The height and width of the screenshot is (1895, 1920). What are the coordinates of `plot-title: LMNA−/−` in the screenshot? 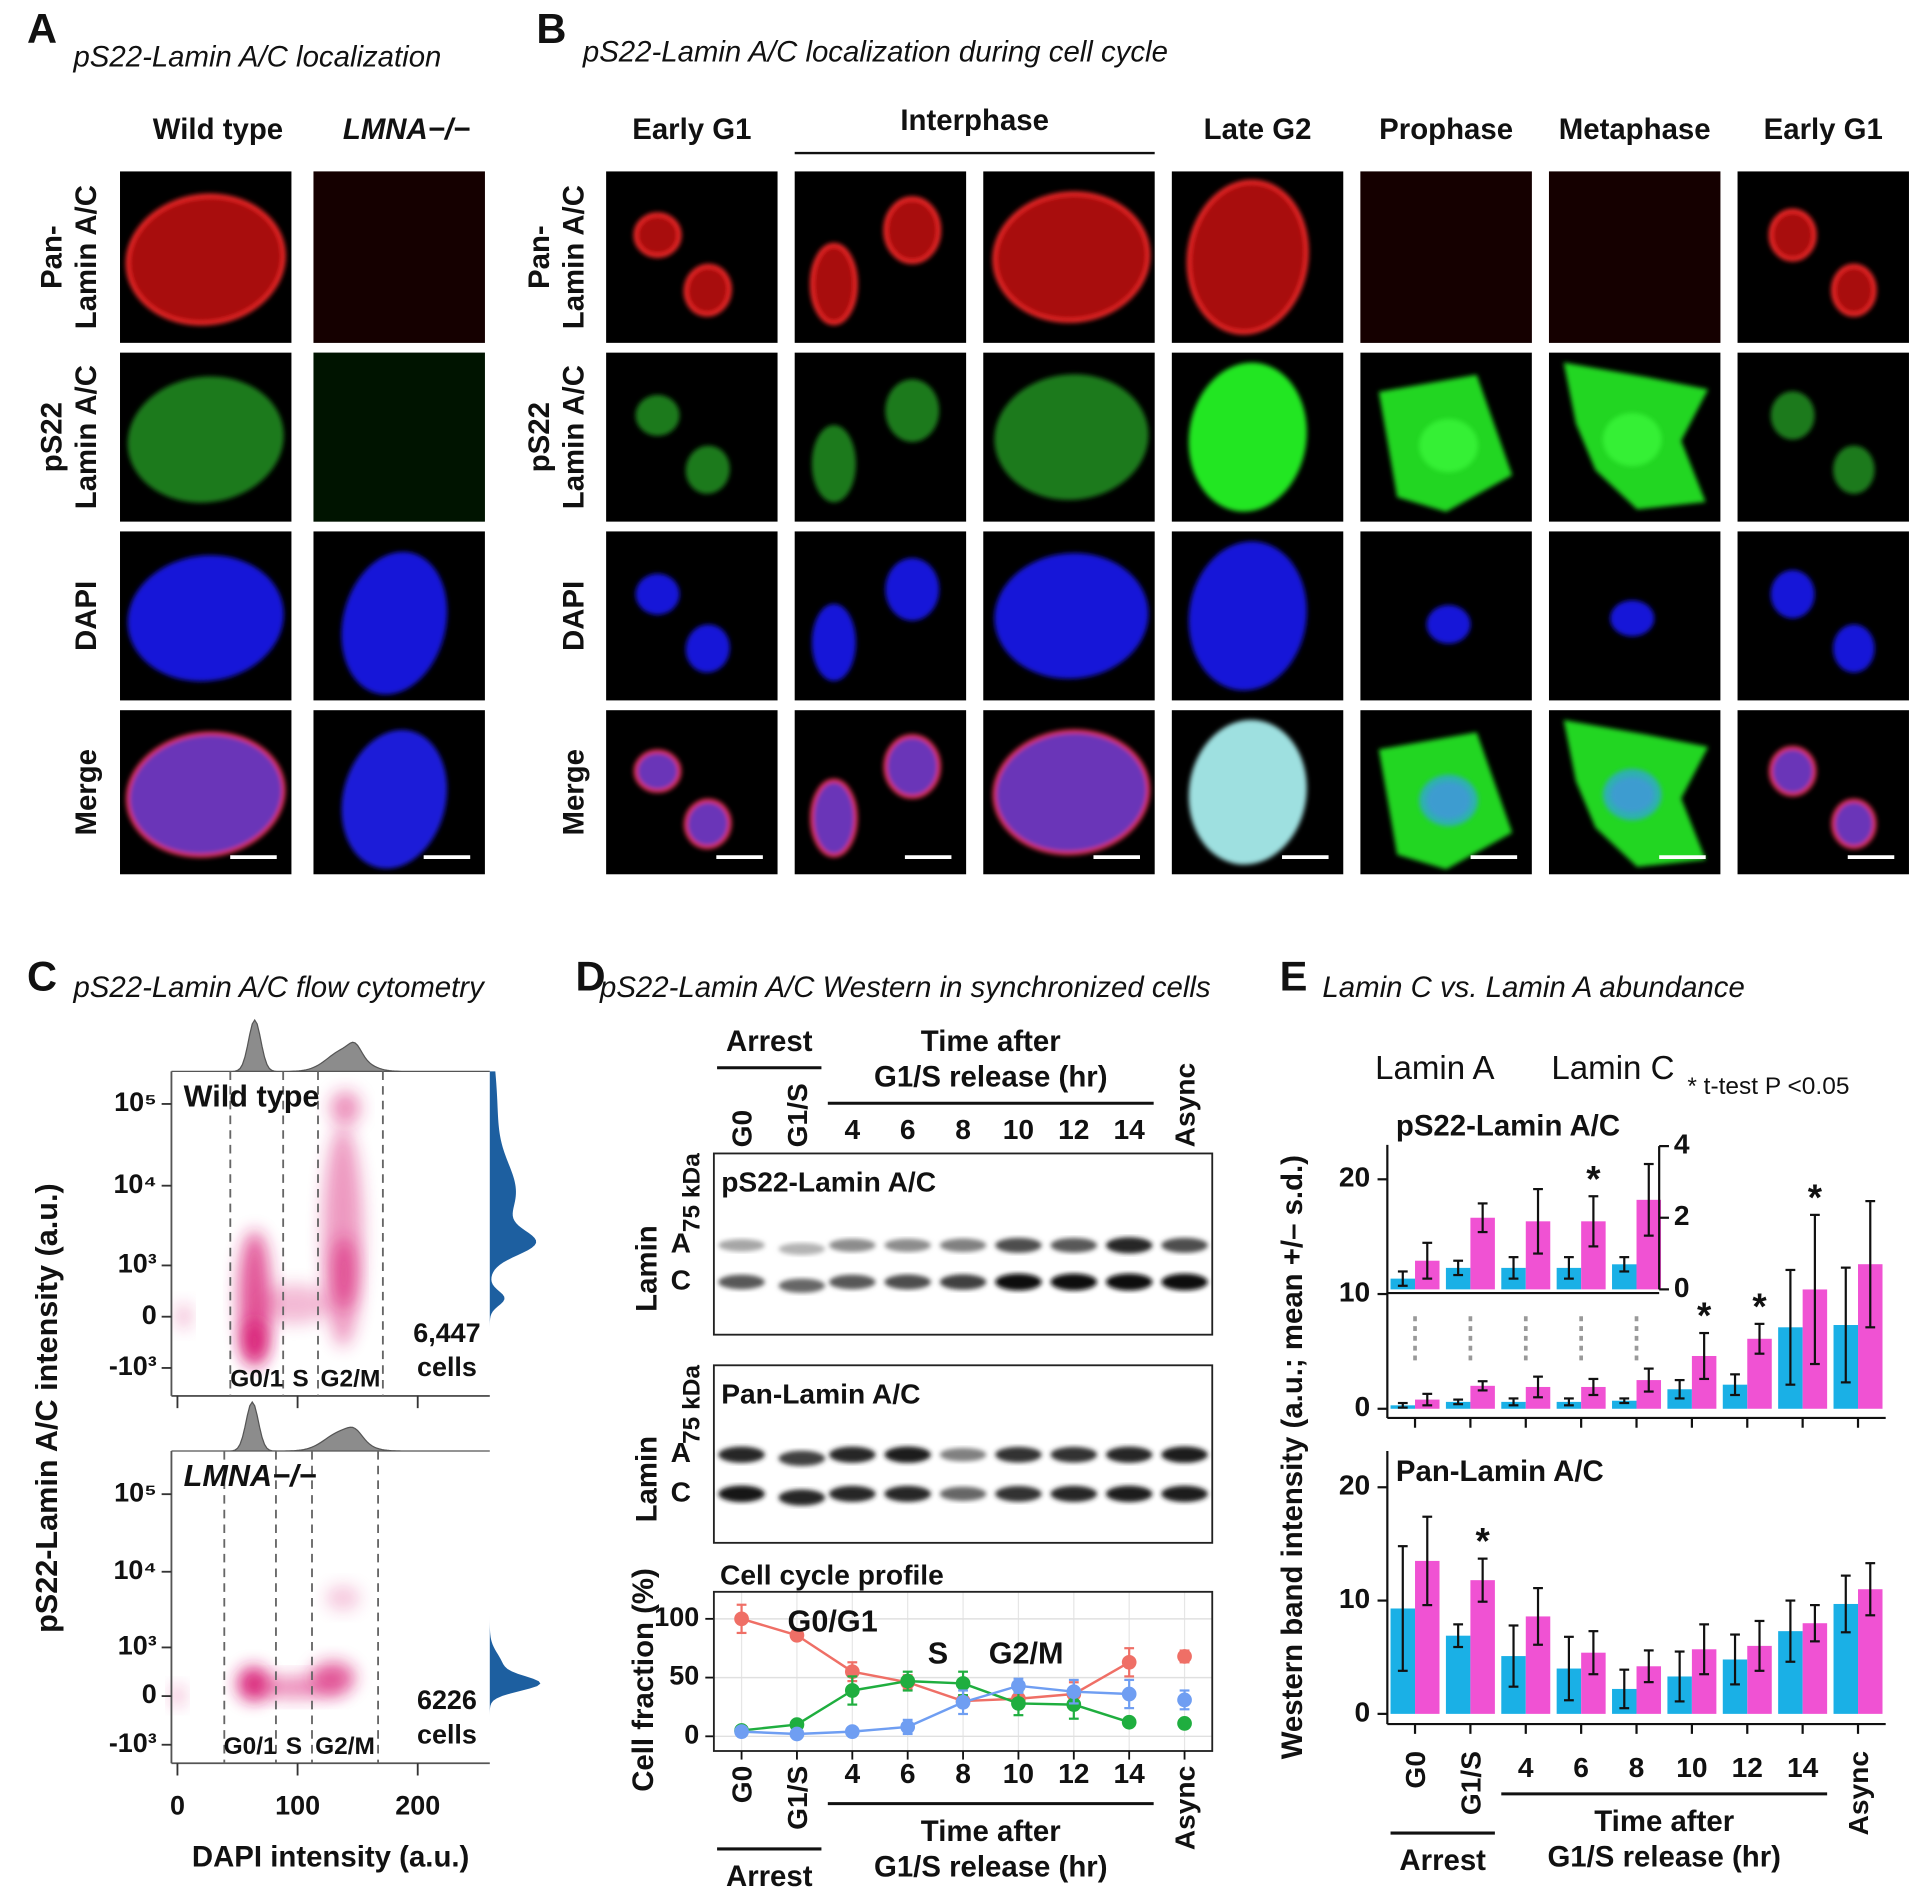 It's located at (250, 1476).